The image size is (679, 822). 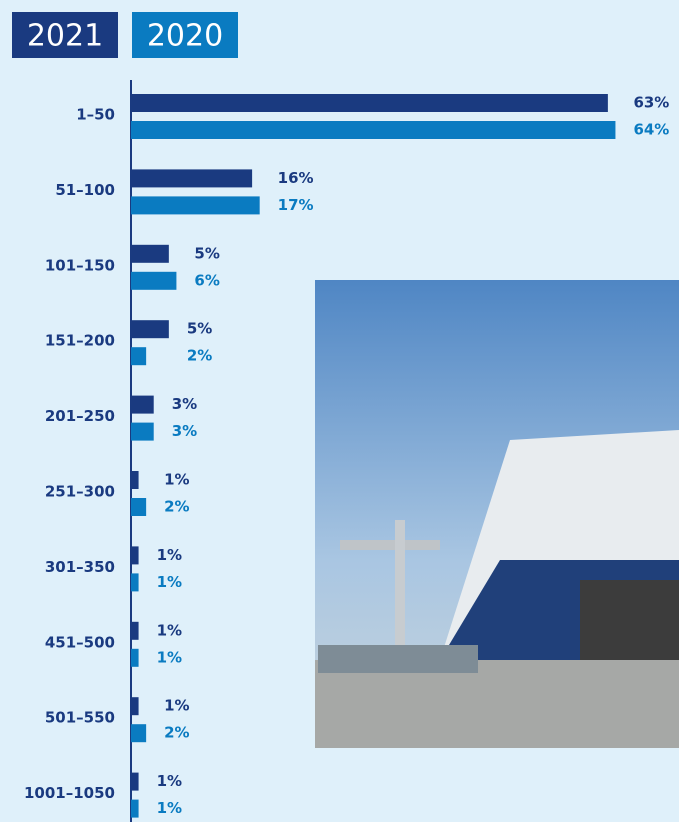 I want to click on legend-label: 2020, so click(x=185, y=36).